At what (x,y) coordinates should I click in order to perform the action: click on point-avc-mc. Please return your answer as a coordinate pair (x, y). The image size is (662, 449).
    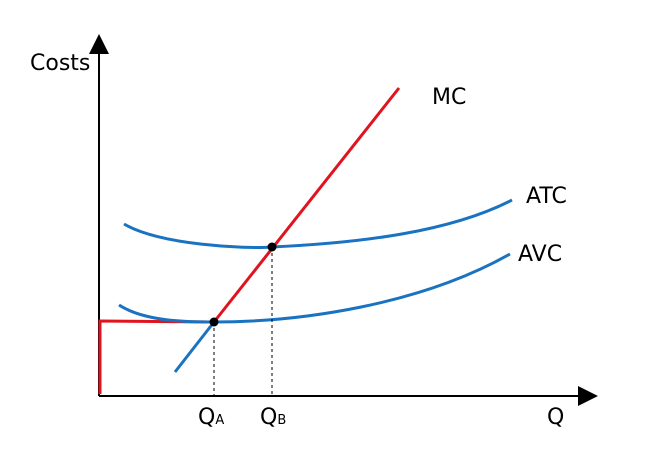
    Looking at the image, I should click on (214, 322).